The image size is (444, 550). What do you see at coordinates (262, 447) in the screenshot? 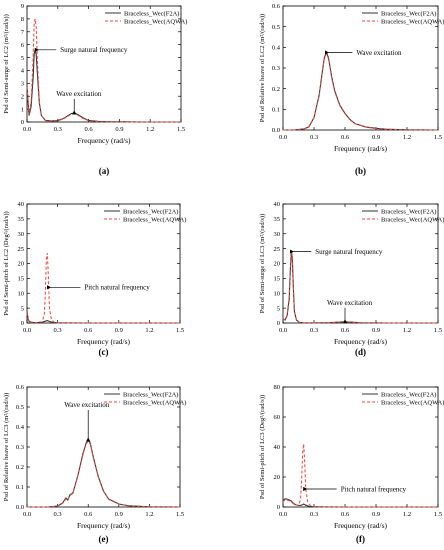
I see `y-axis-label: Psd of Semi-pitch of LC3 (Deg²/(rad/s))` at bounding box center [262, 447].